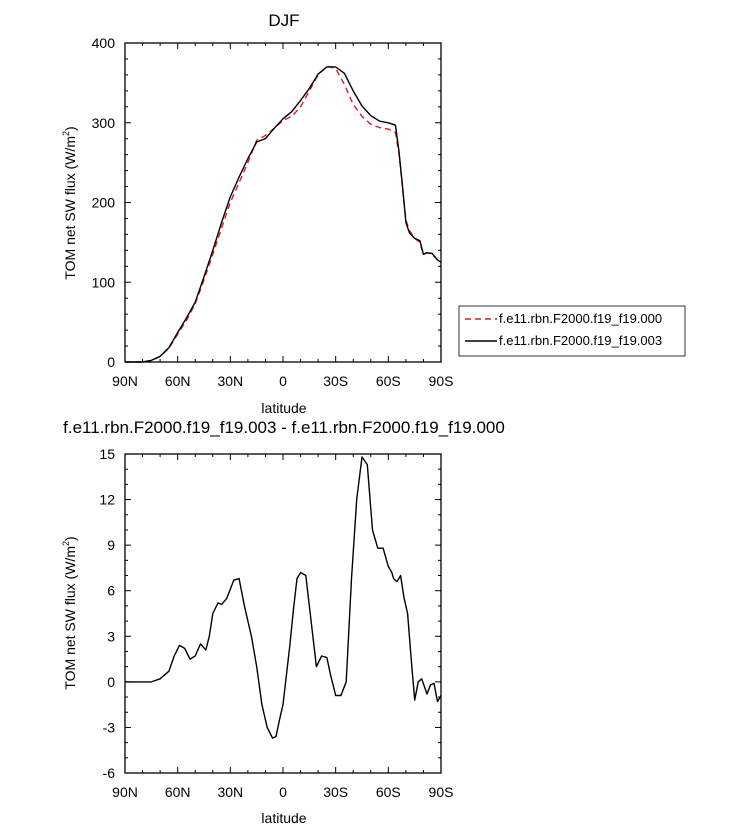 This screenshot has height=834, width=733. Describe the element at coordinates (335, 381) in the screenshot. I see `top-x-tick-label: 30S` at that location.